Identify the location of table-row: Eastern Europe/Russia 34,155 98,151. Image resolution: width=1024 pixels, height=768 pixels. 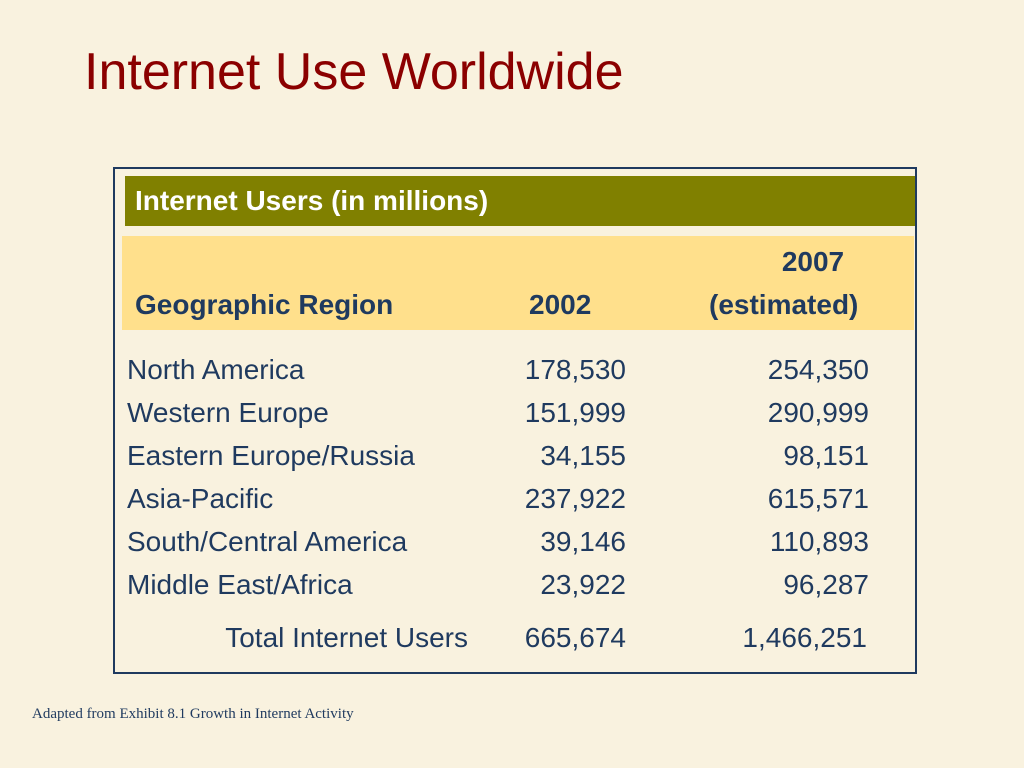
(515, 455).